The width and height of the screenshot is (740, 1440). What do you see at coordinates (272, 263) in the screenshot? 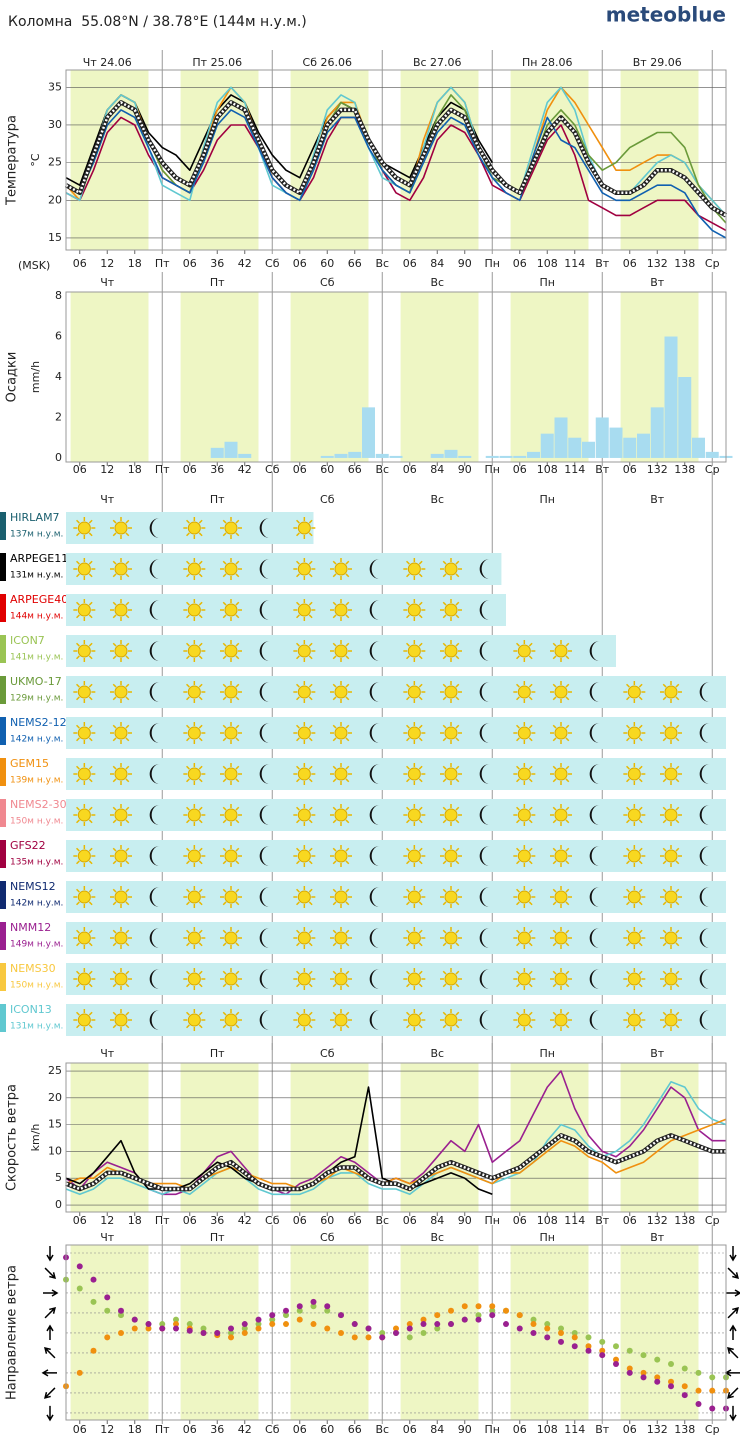
I see `x-tick-label: Сб` at bounding box center [272, 263].